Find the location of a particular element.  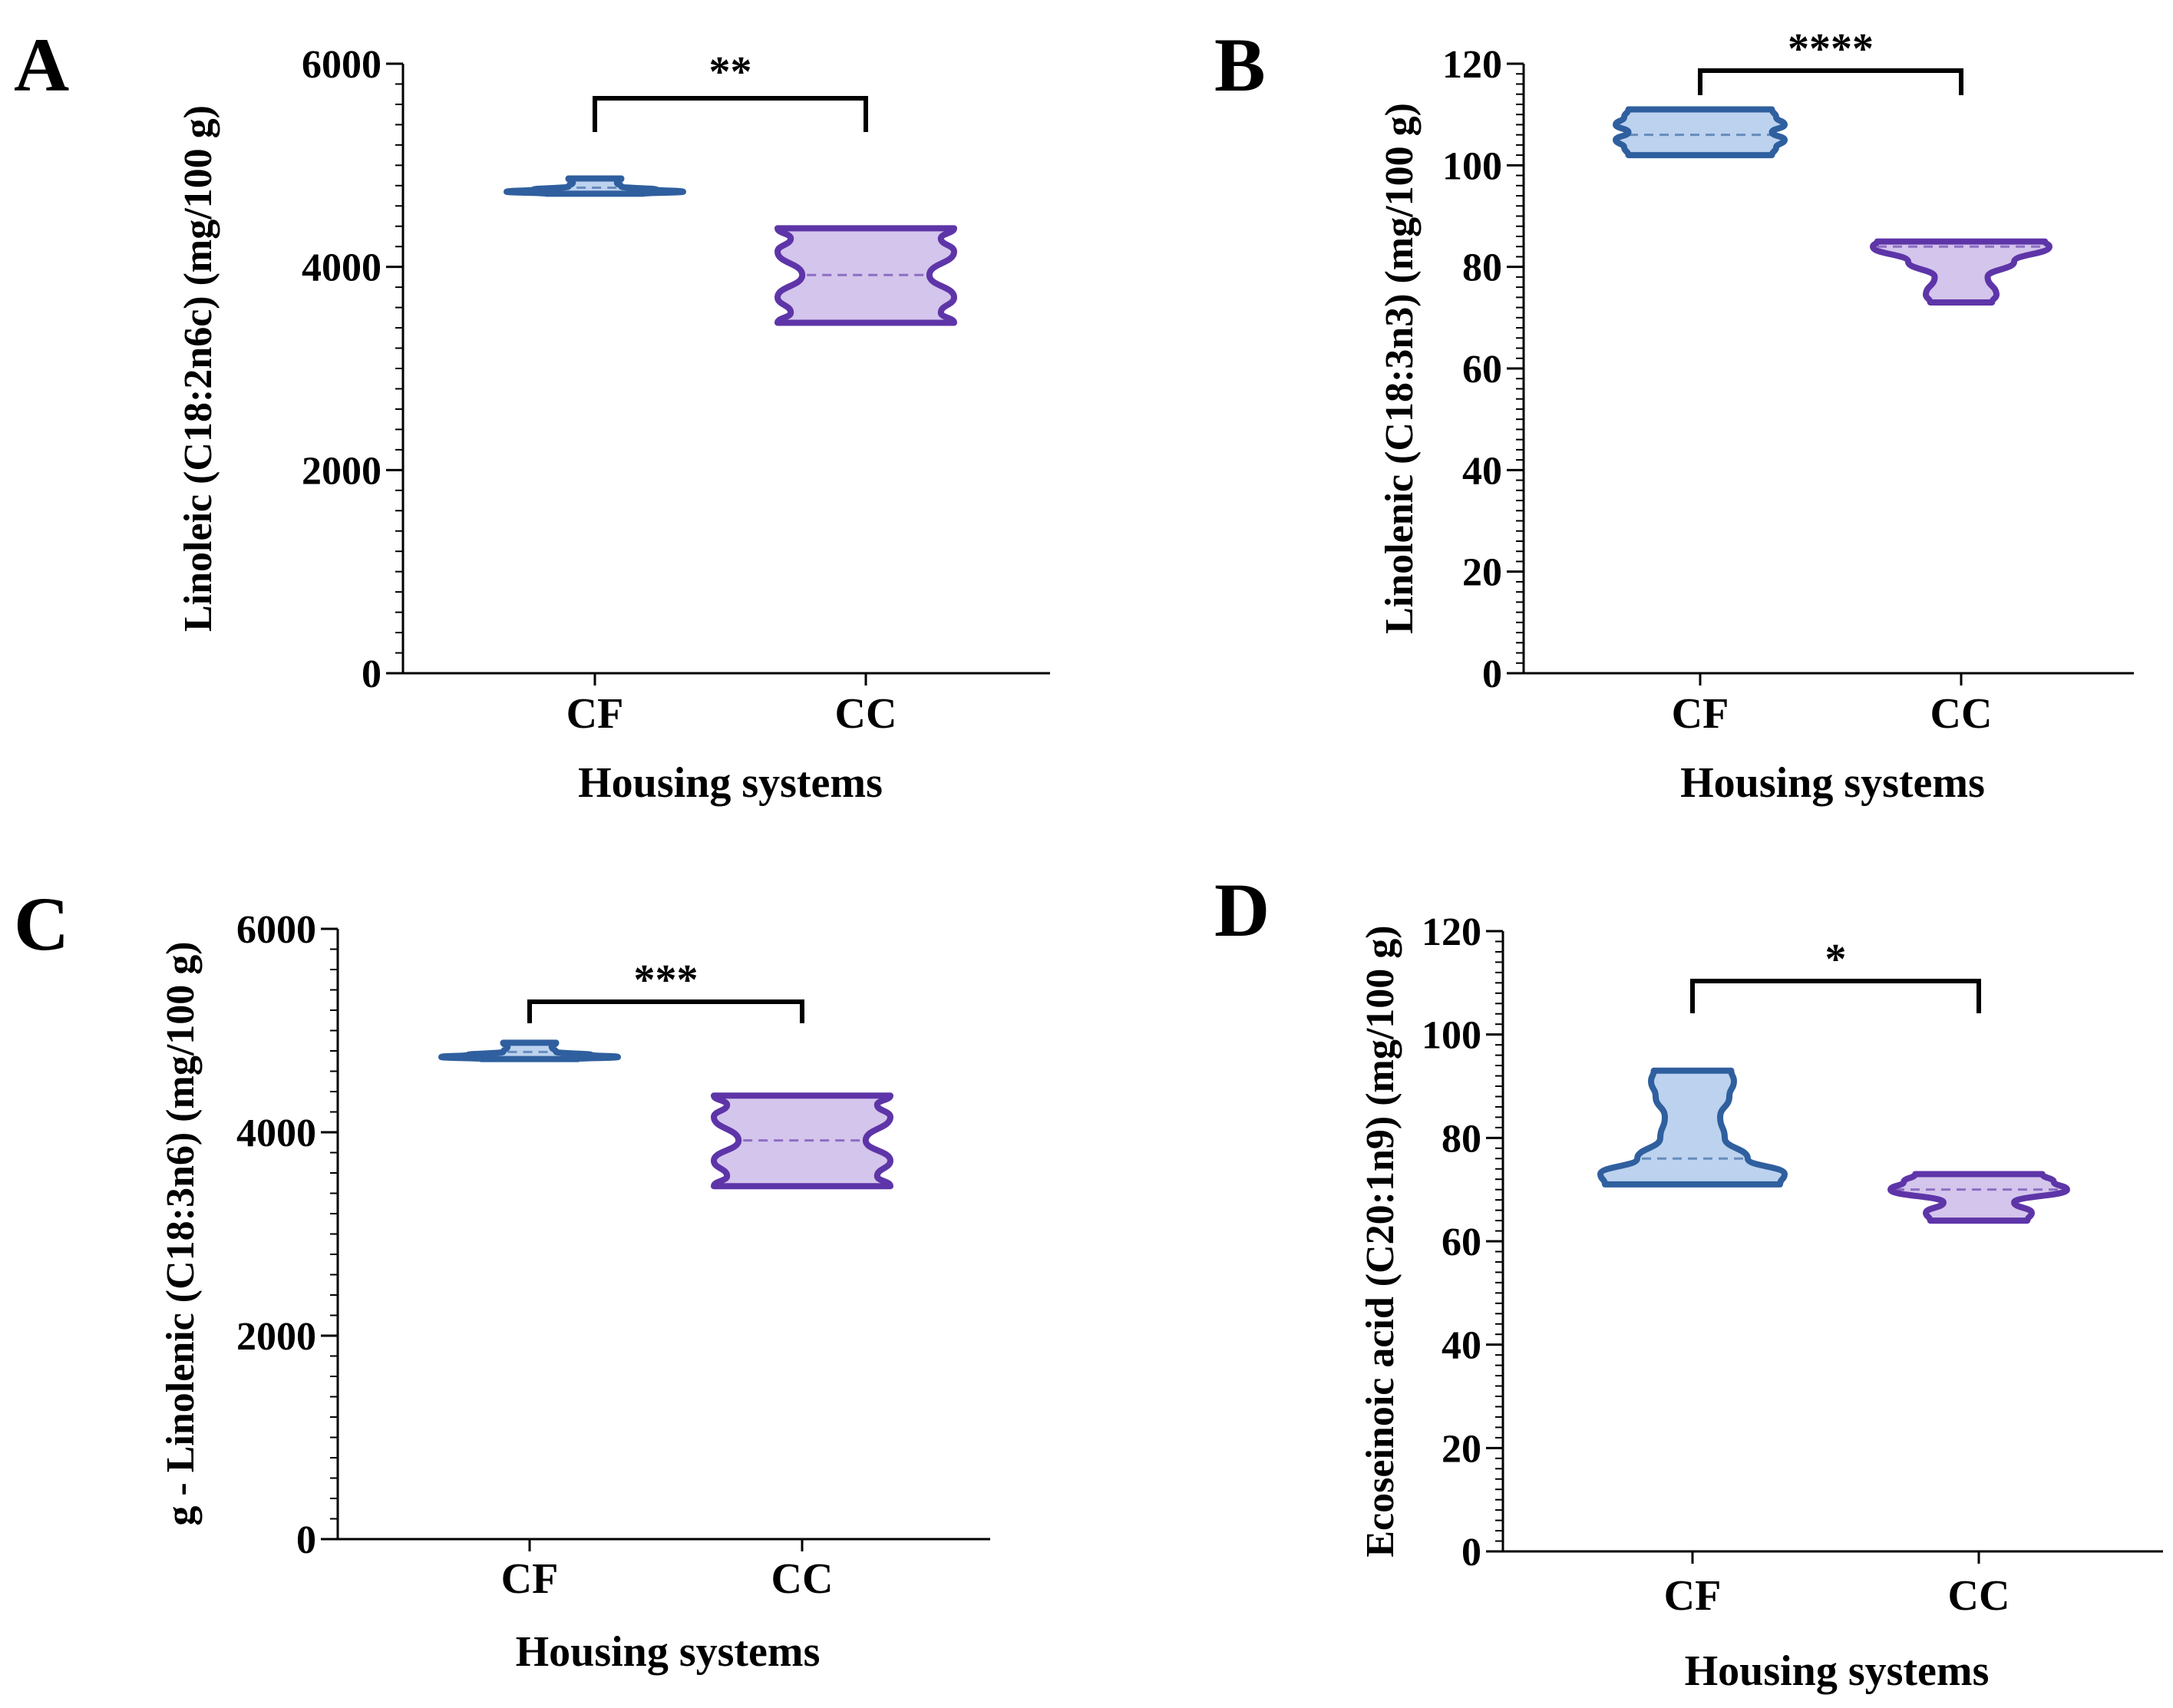

significance-stars: **** is located at coordinates (1831, 49).